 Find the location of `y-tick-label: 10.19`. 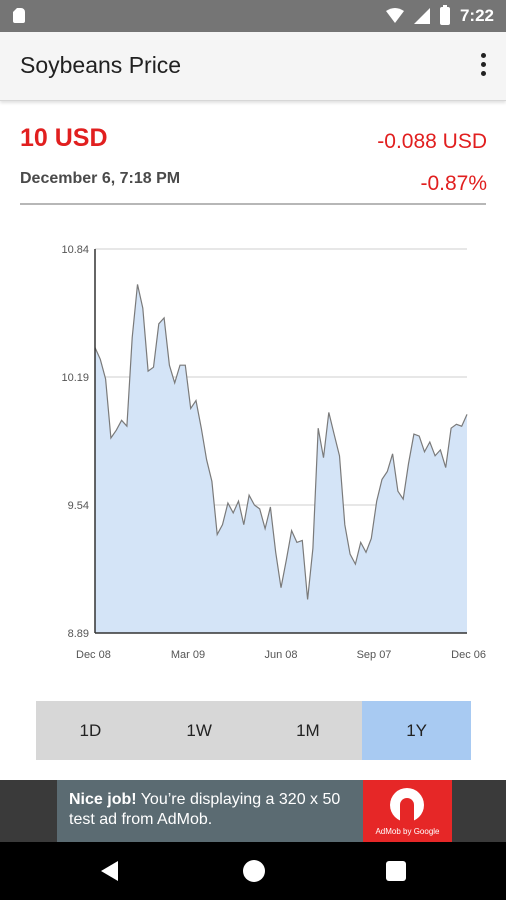

y-tick-label: 10.19 is located at coordinates (75, 378).